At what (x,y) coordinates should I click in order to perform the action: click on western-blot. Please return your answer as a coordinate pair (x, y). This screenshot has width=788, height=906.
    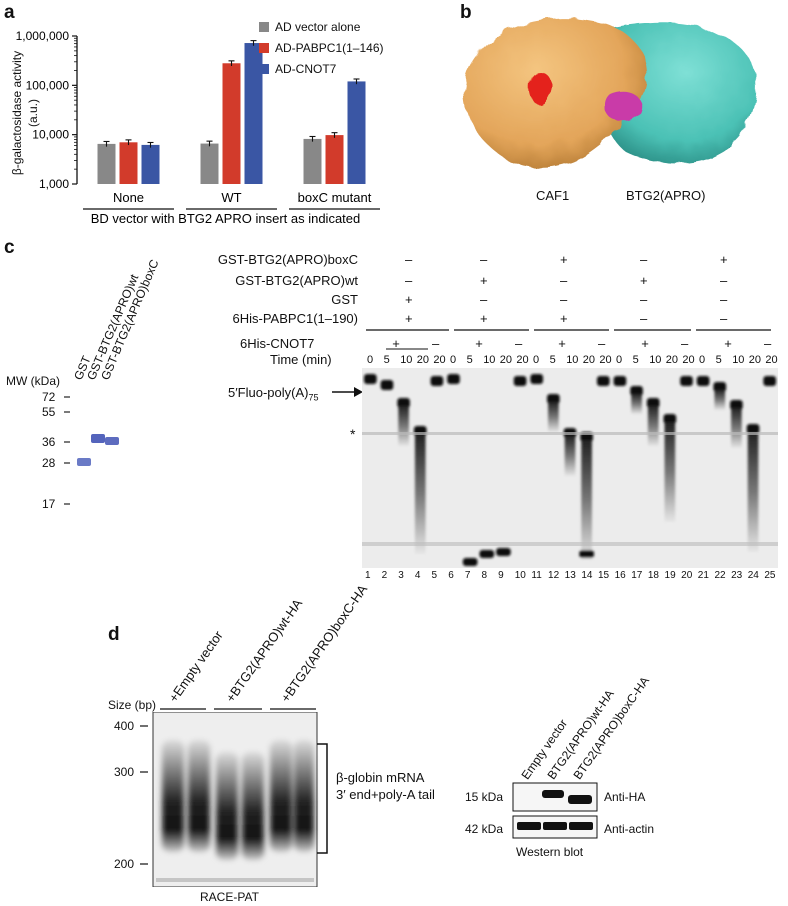
    Looking at the image, I should click on (555, 810).